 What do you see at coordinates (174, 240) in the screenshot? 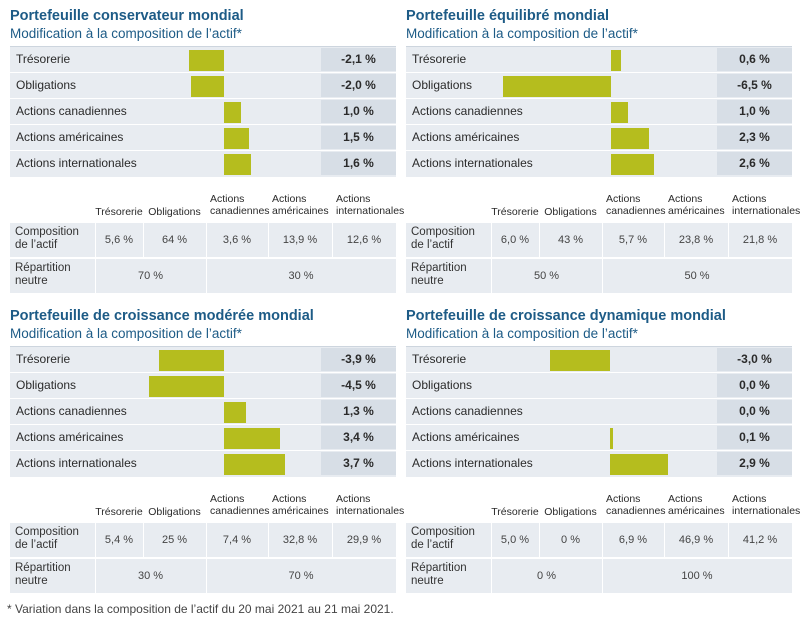
I see `composition-cell: 64 %` at bounding box center [174, 240].